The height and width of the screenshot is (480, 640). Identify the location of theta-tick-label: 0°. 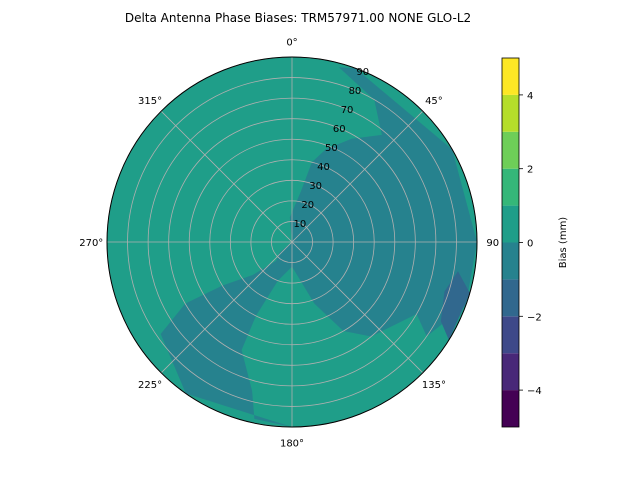
(291, 42).